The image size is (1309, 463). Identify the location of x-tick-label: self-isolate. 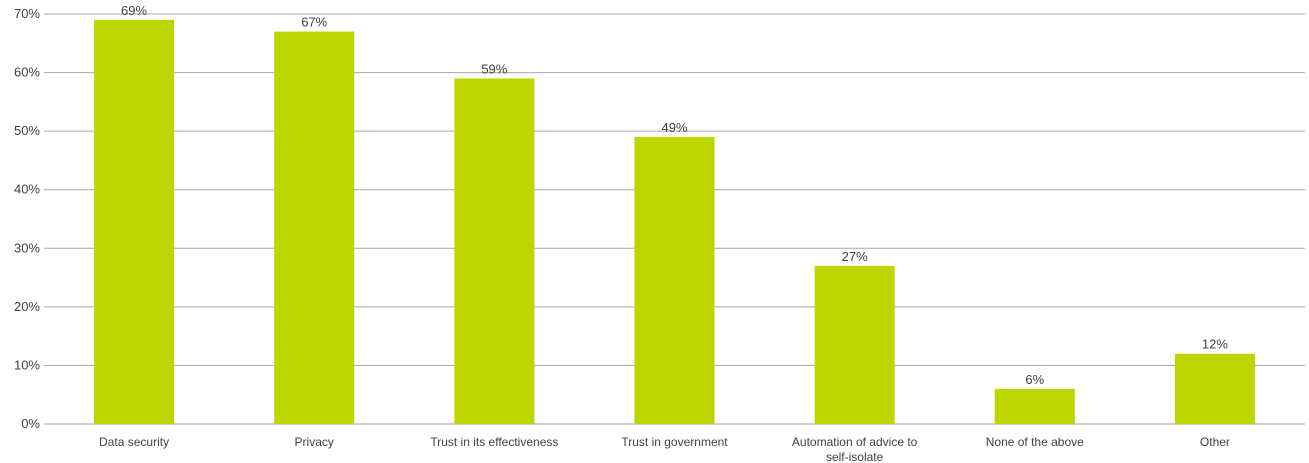
(855, 456).